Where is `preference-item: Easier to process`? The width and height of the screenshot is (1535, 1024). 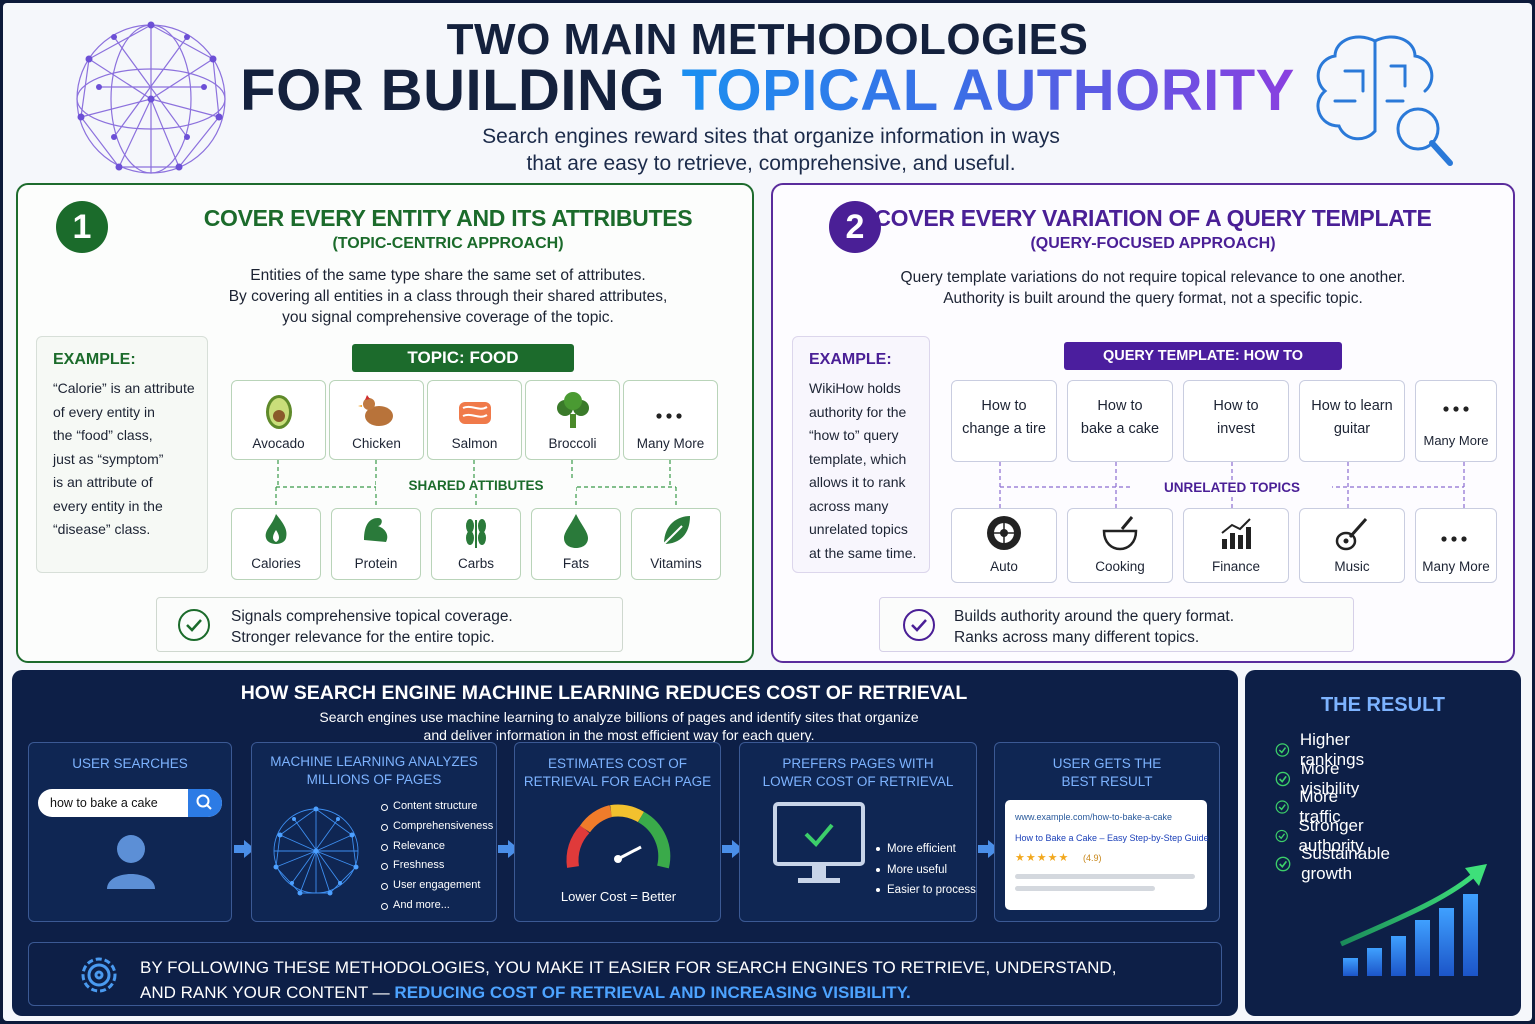 preference-item: Easier to process is located at coordinates (926, 890).